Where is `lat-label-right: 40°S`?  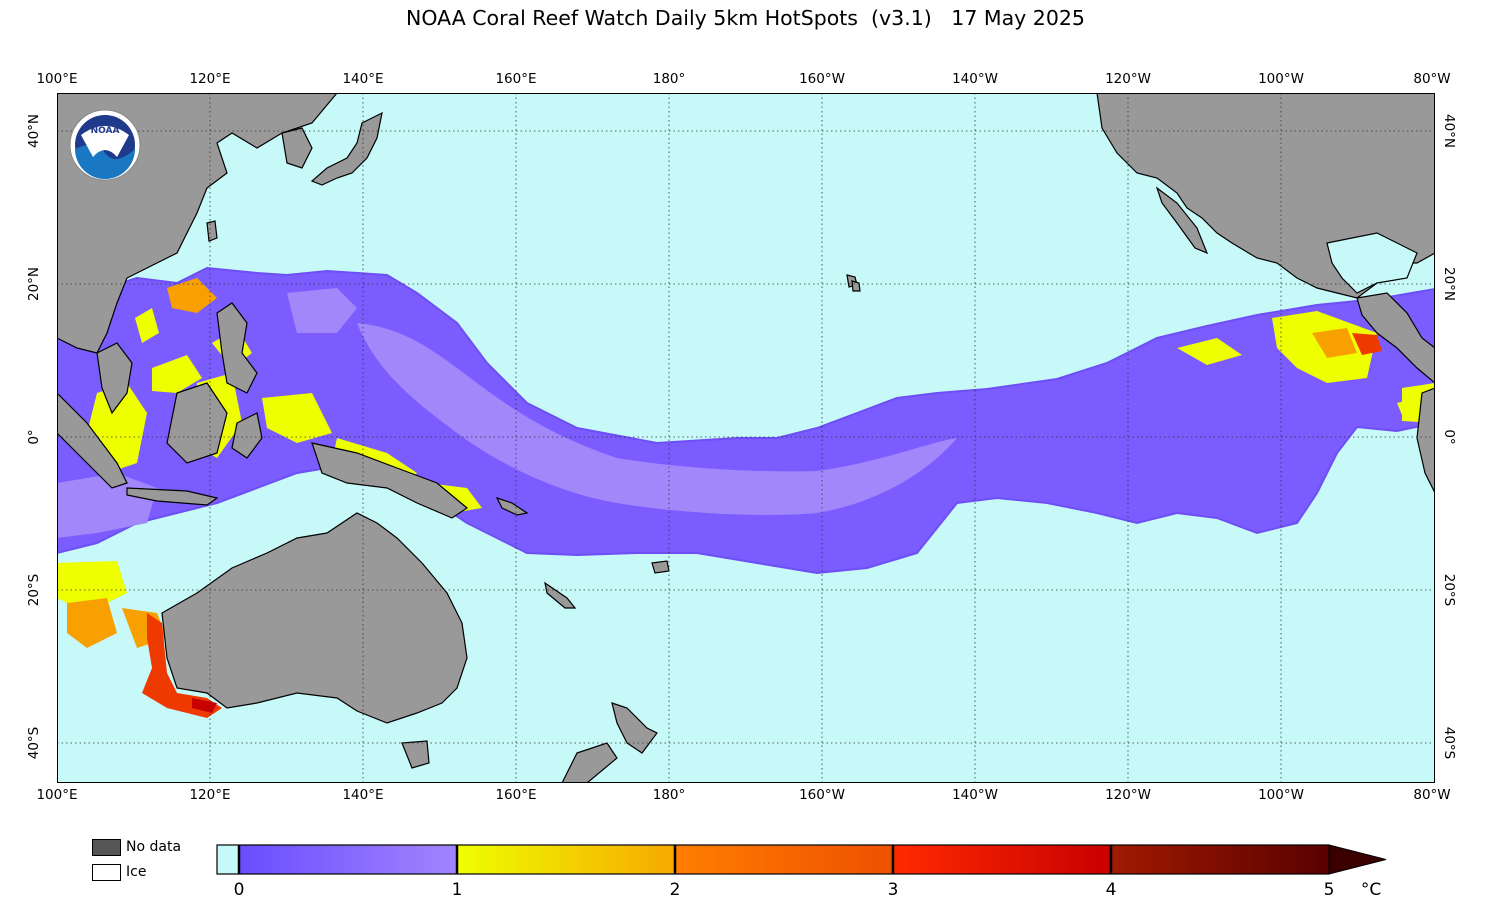
lat-label-right: 40°S is located at coordinates (1449, 743).